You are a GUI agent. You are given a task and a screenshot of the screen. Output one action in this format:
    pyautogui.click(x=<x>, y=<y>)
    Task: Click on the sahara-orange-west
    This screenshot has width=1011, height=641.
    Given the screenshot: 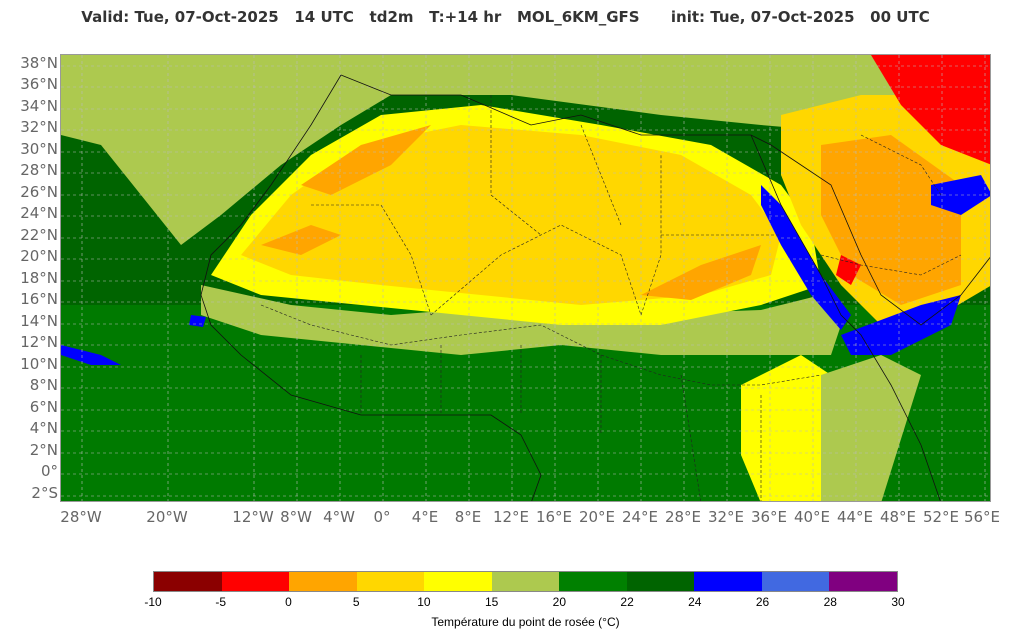 What is the action you would take?
    pyautogui.click(x=301, y=240)
    